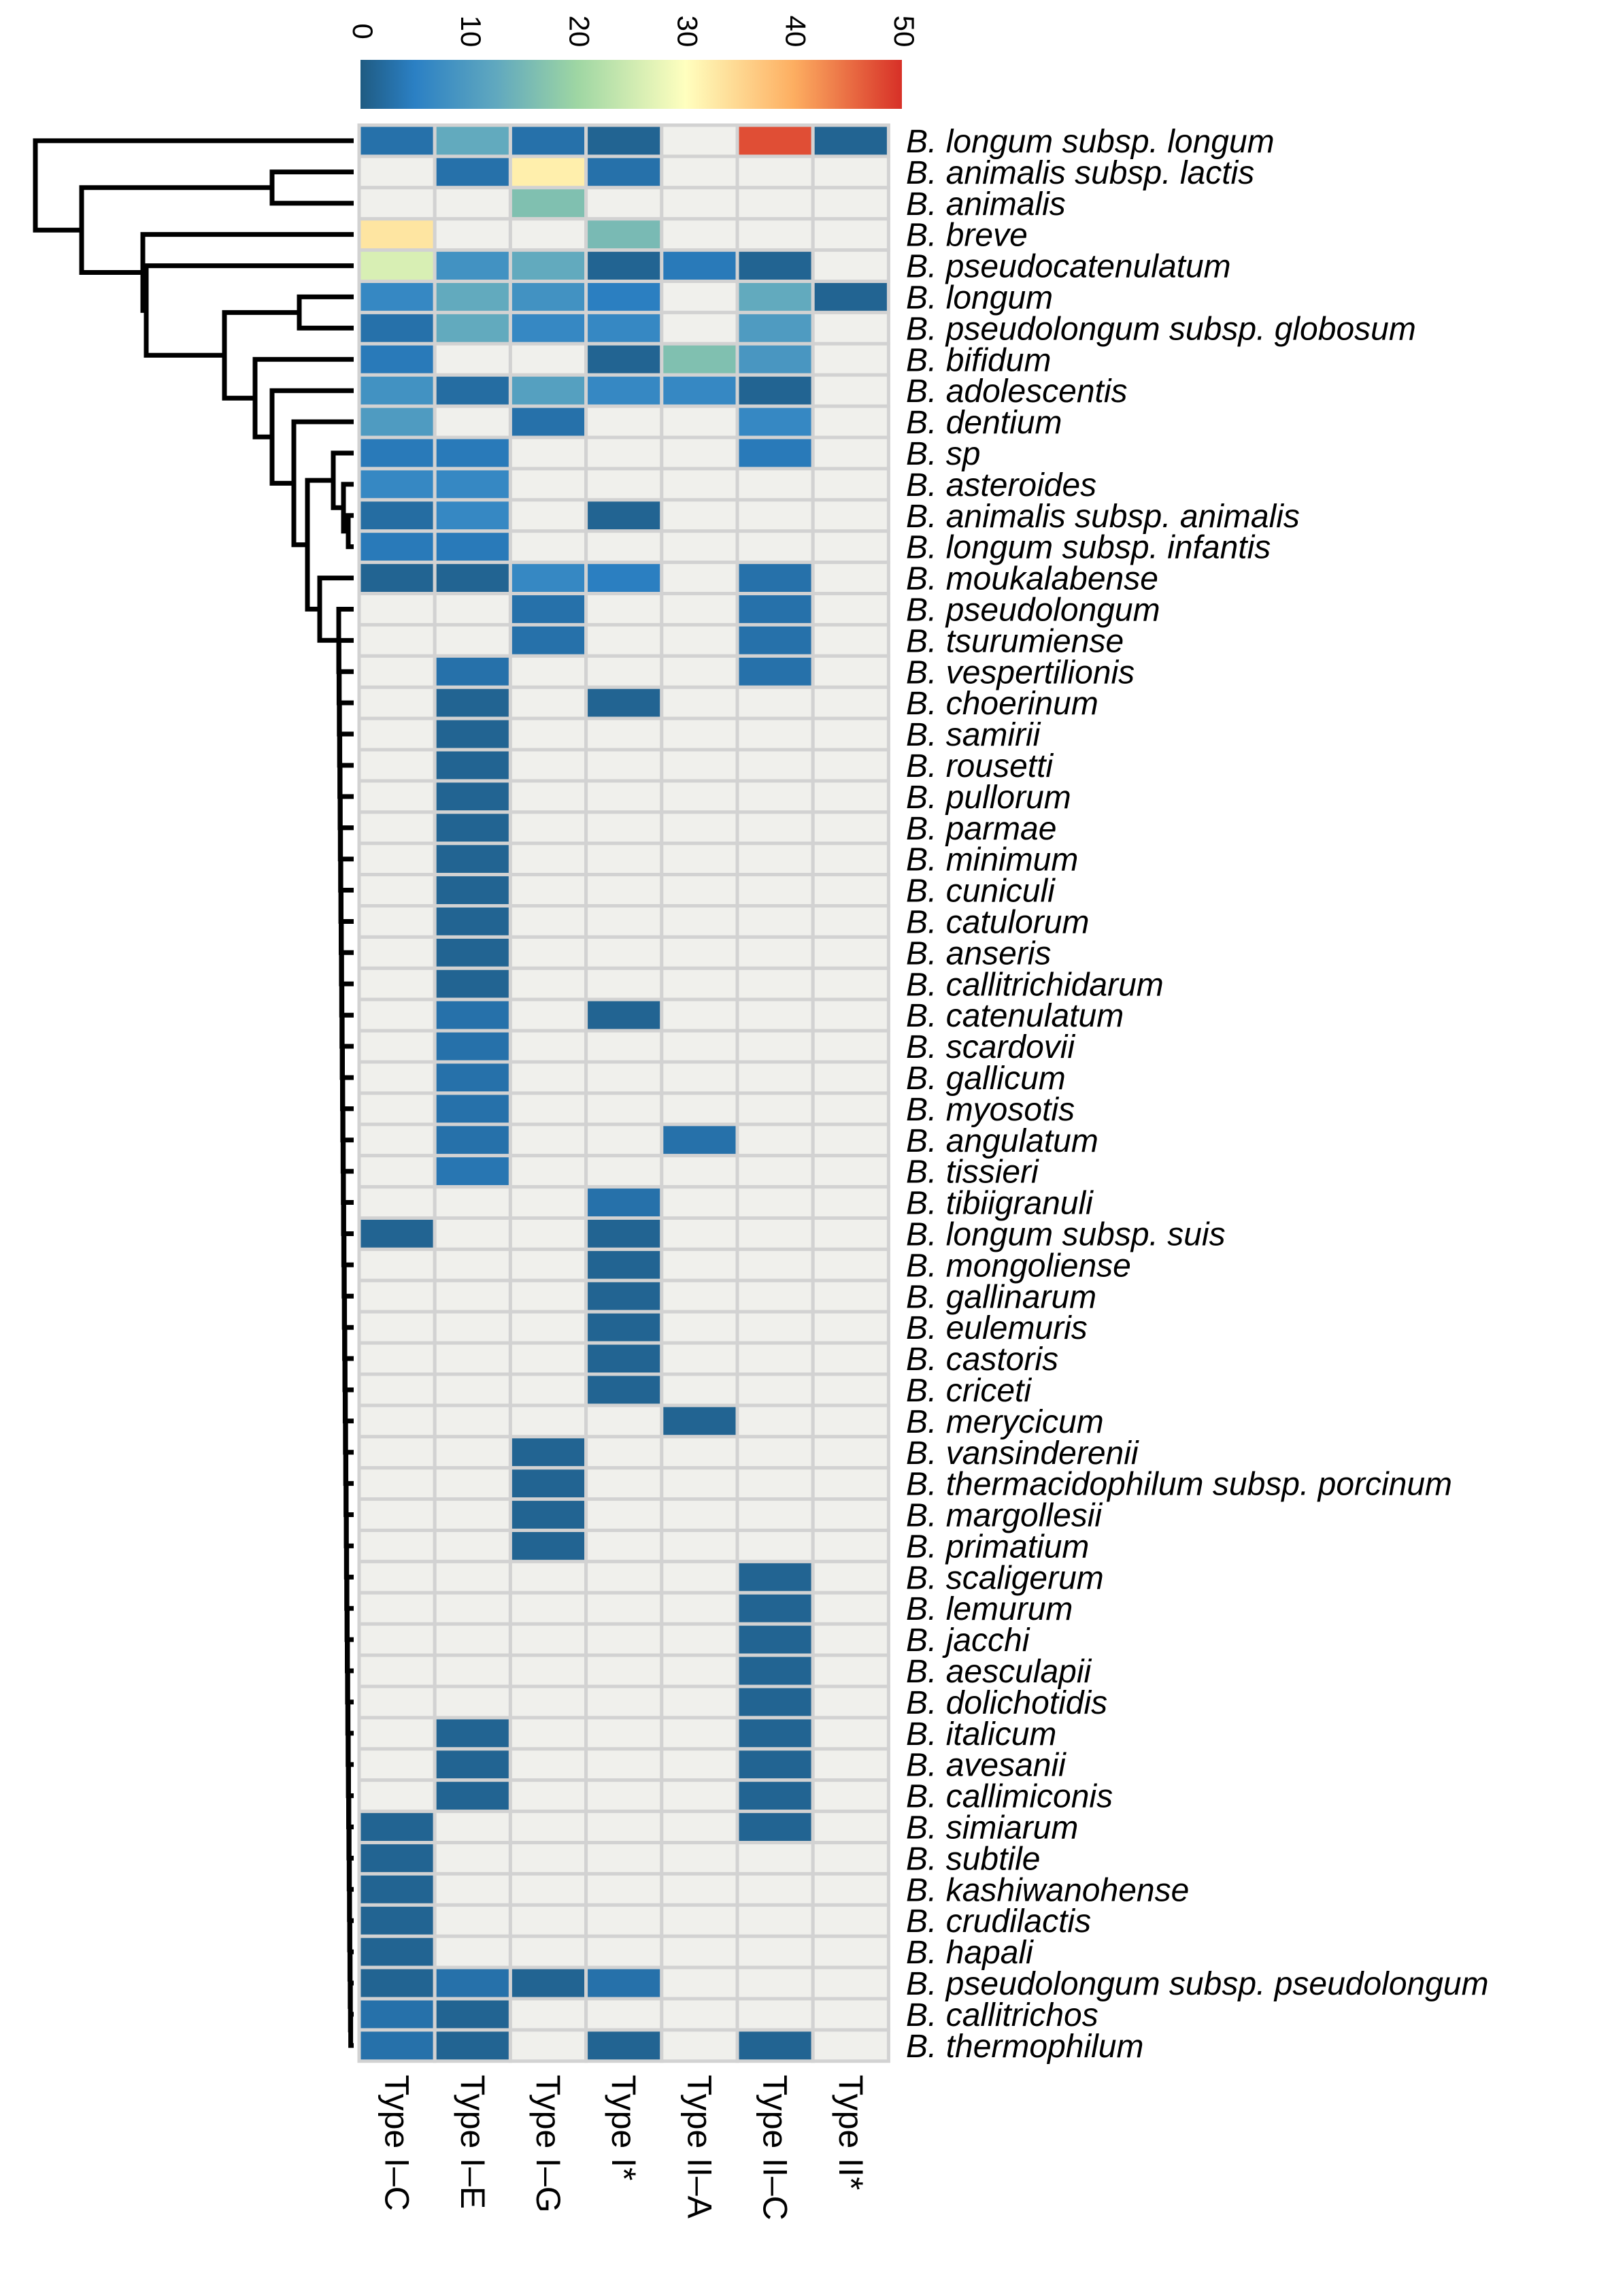 The width and height of the screenshot is (1612, 2296). What do you see at coordinates (1005, 1578) in the screenshot?
I see `row-label: B. scaligerum` at bounding box center [1005, 1578].